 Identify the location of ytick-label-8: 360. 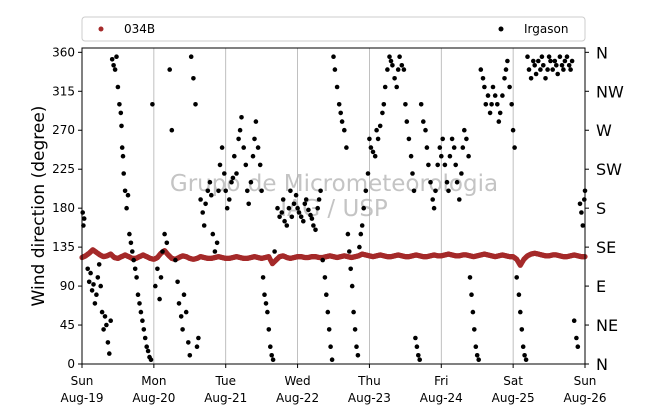
(63, 52).